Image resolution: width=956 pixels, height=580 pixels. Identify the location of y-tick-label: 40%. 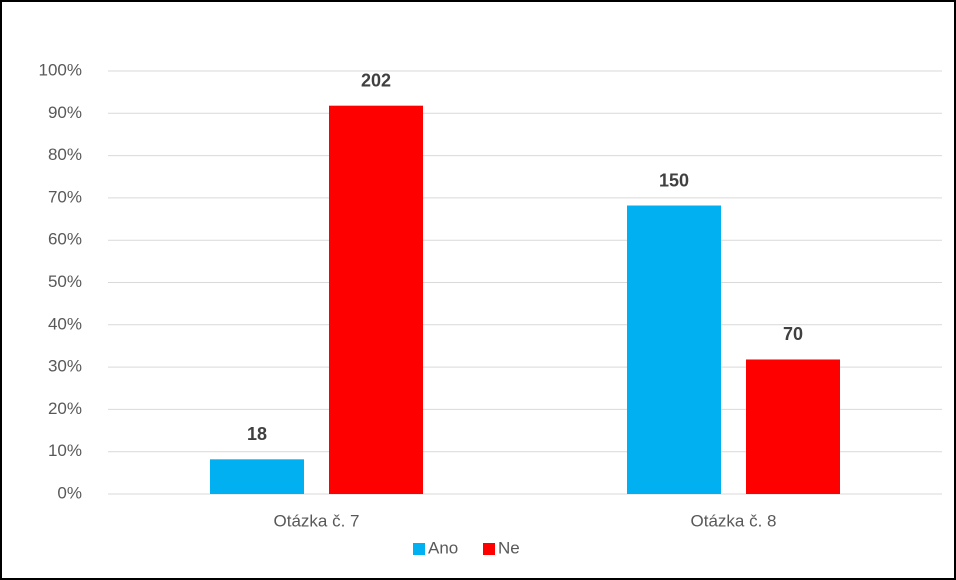
(65, 323).